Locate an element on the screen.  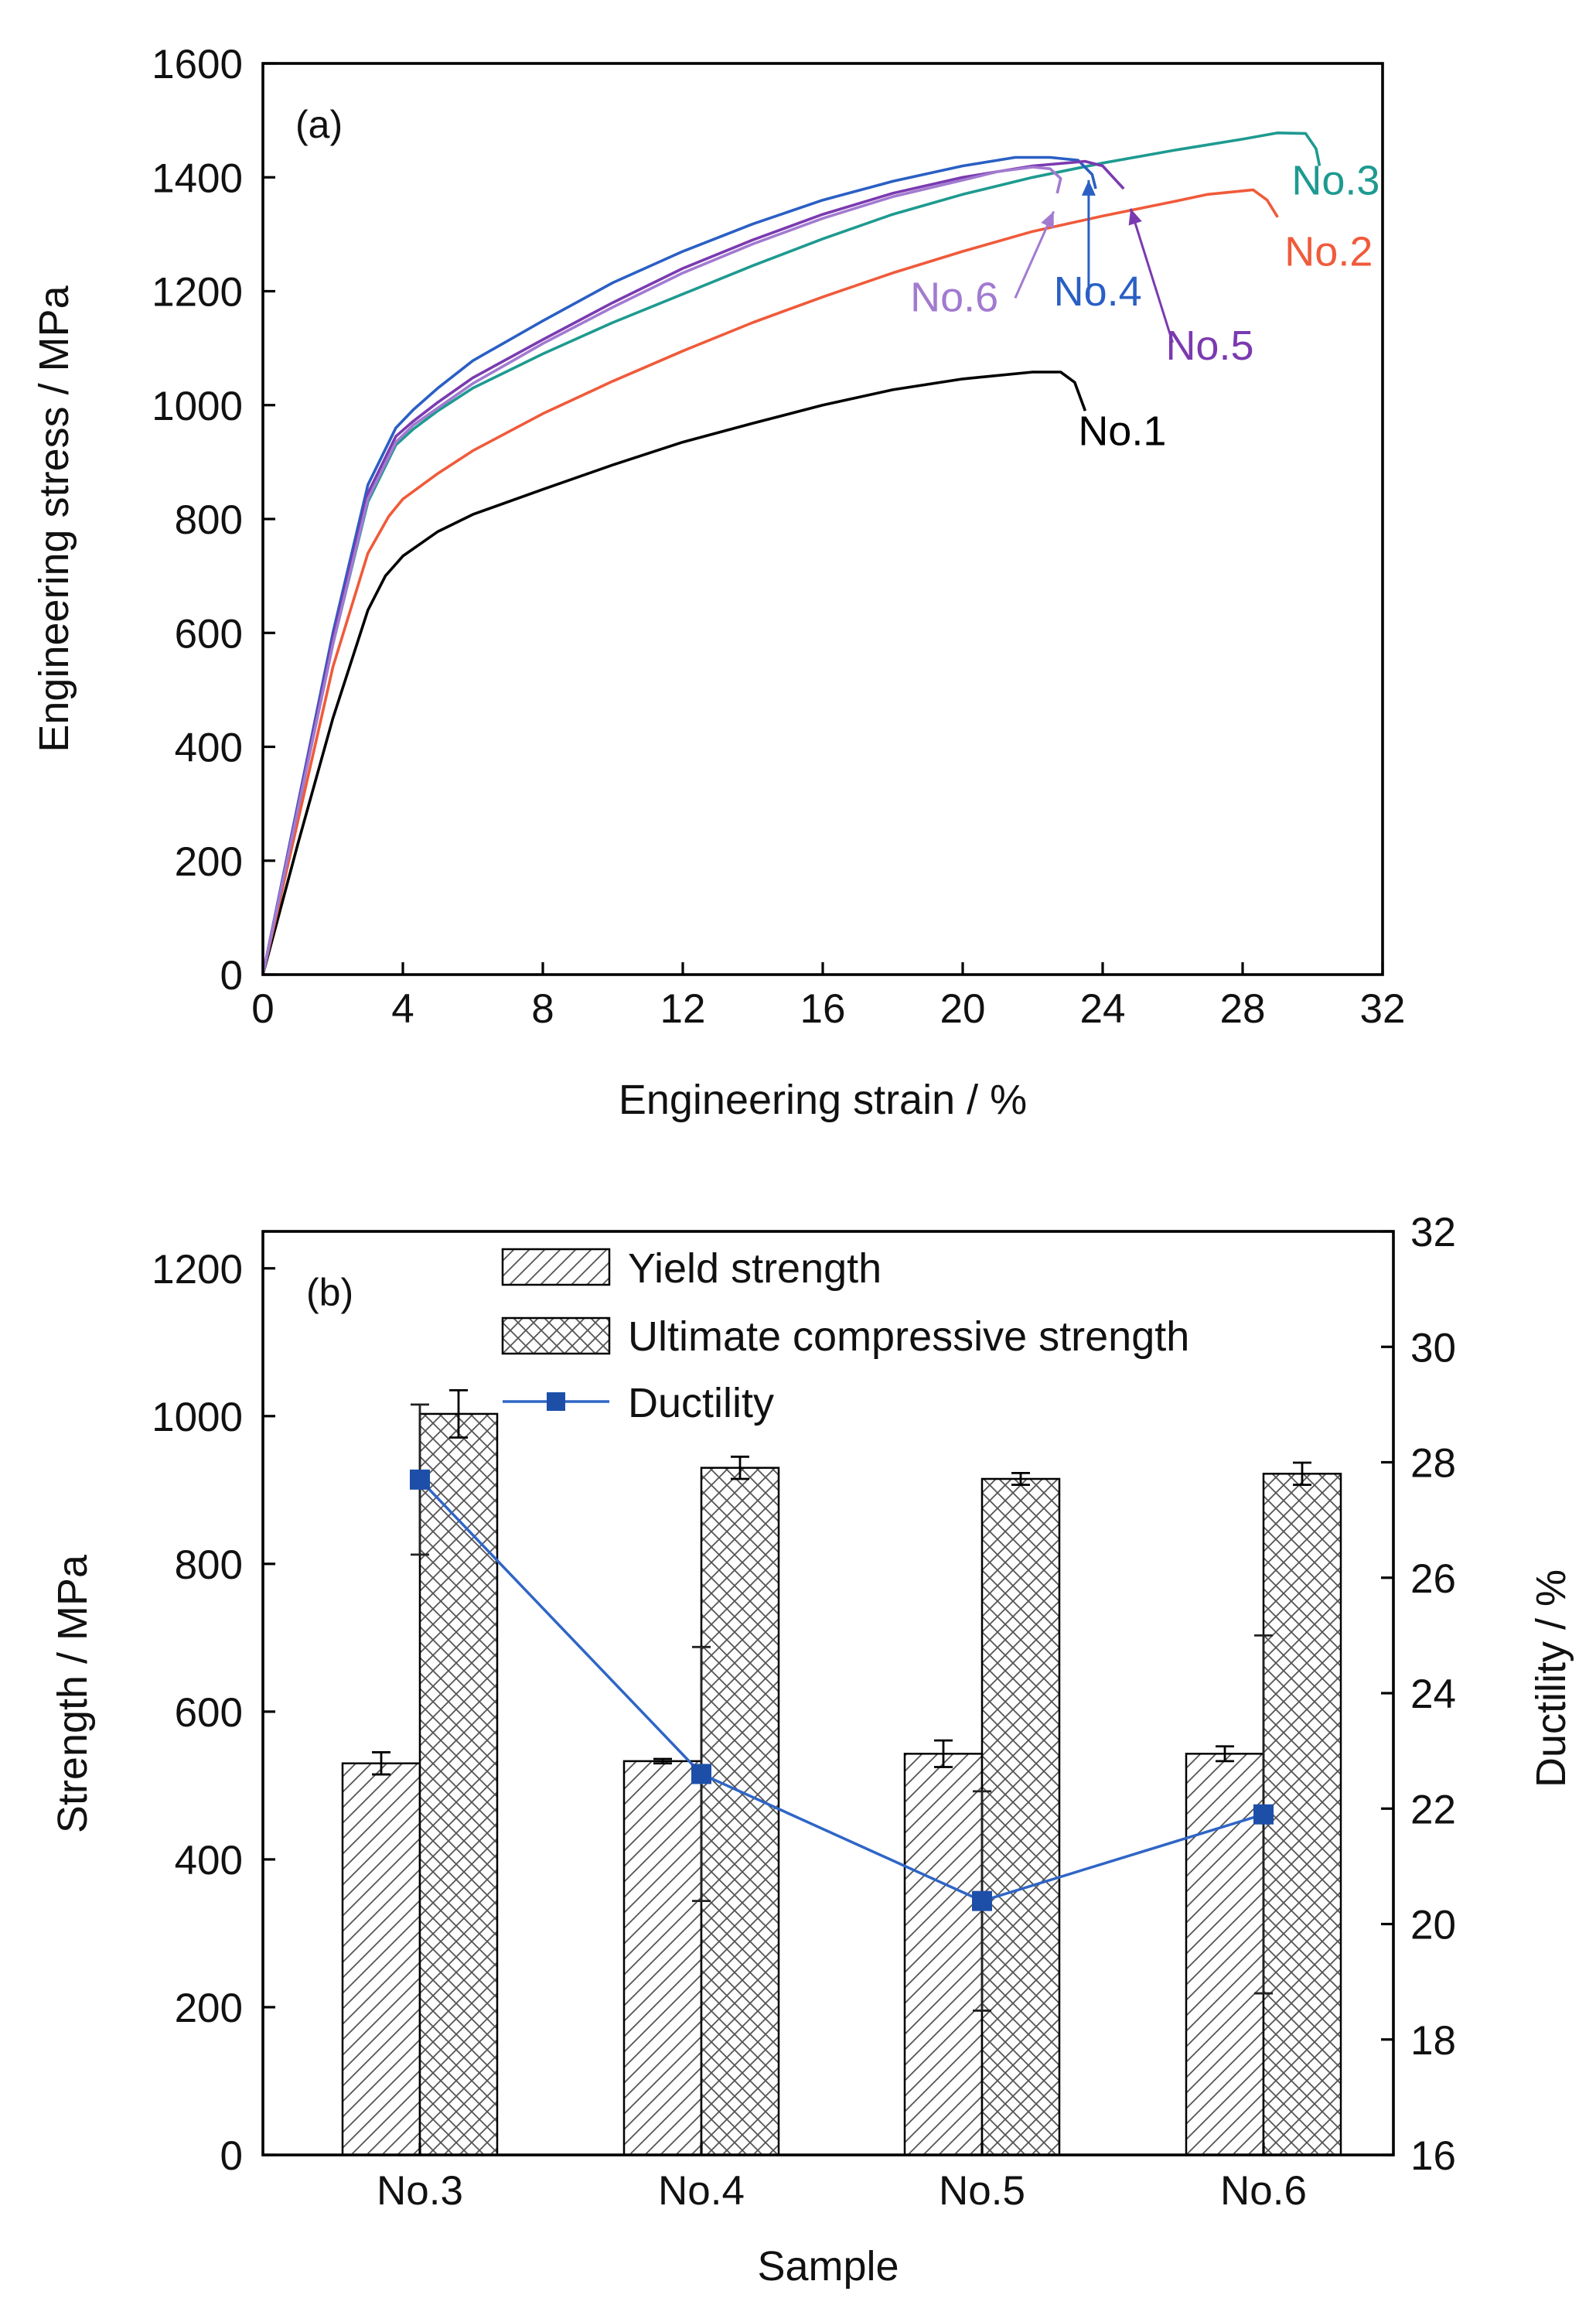
legend-swatch-ucs is located at coordinates (556, 1335).